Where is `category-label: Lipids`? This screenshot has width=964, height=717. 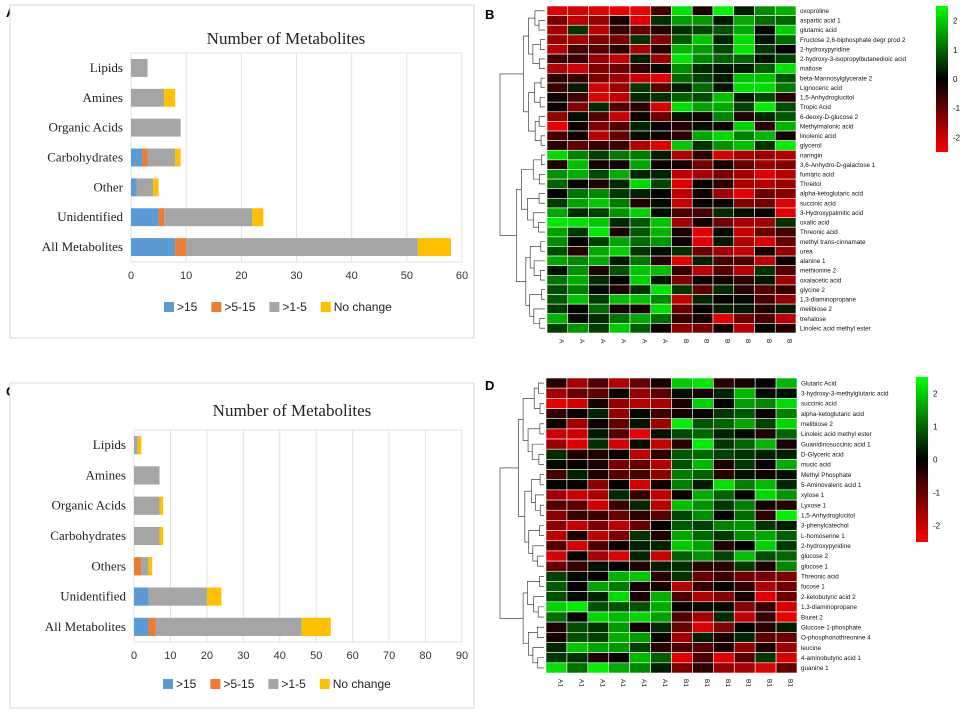
category-label: Lipids is located at coordinates (109, 444).